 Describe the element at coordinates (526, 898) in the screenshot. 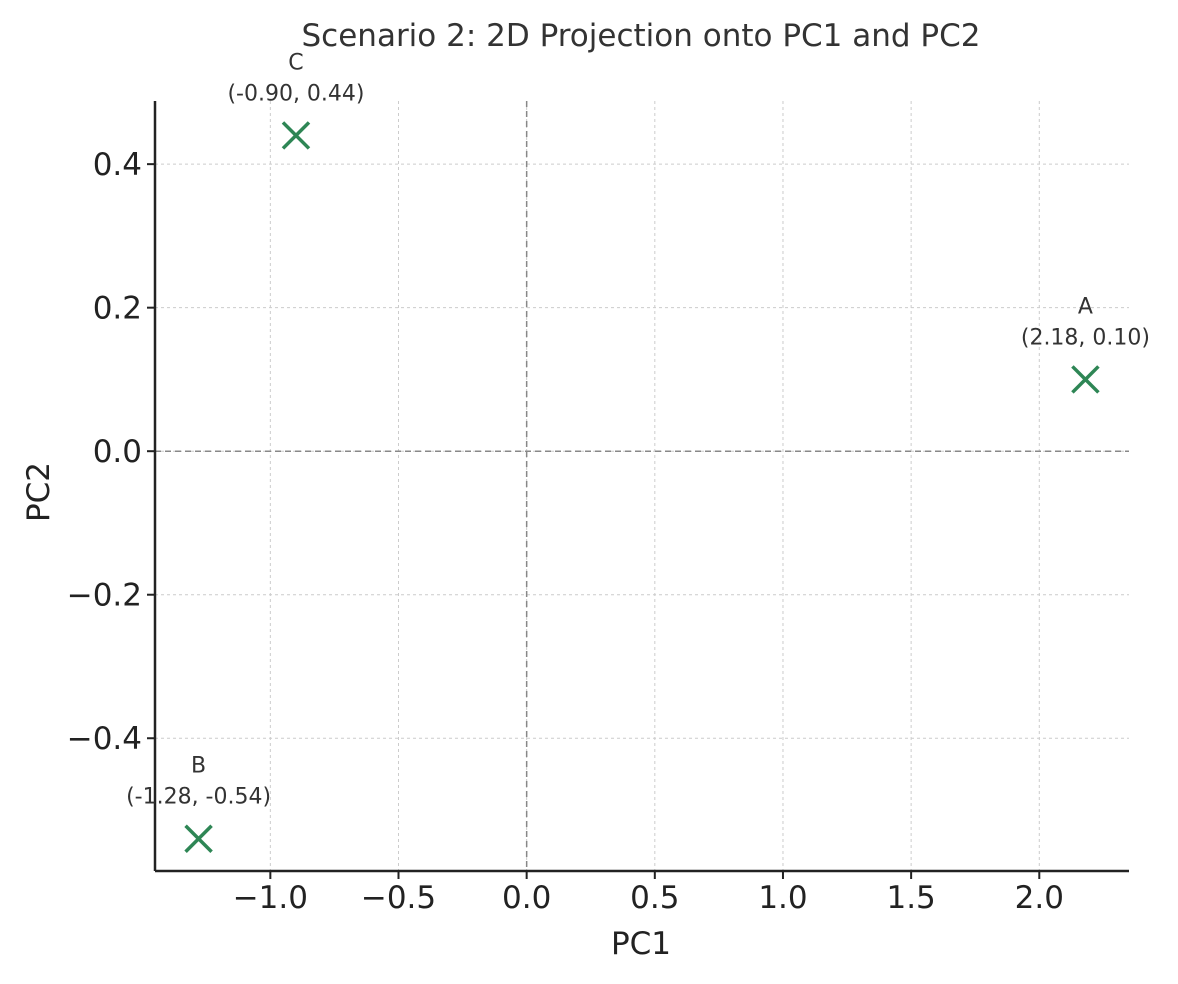

I see `x-tick-label: 0.0` at that location.